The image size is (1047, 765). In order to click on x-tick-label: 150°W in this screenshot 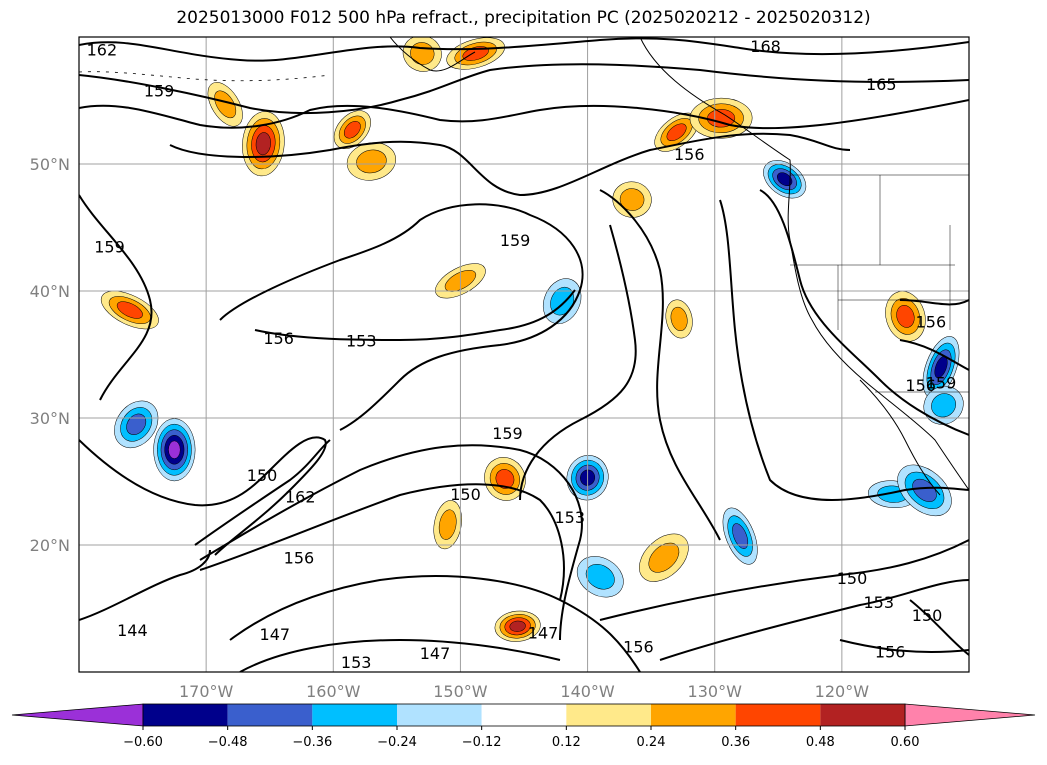, I will do `click(460, 691)`.